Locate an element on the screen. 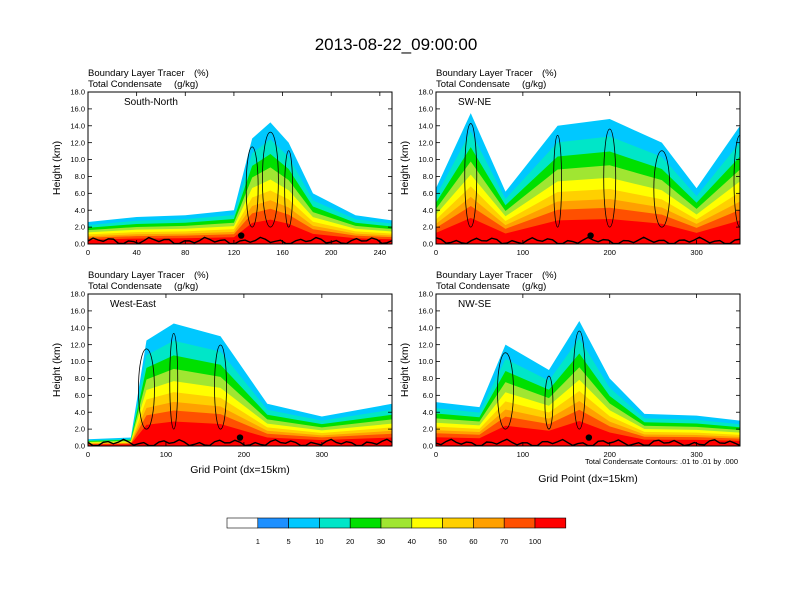 The height and width of the screenshot is (612, 792). field-label: Total Condensate is located at coordinates (473, 84).